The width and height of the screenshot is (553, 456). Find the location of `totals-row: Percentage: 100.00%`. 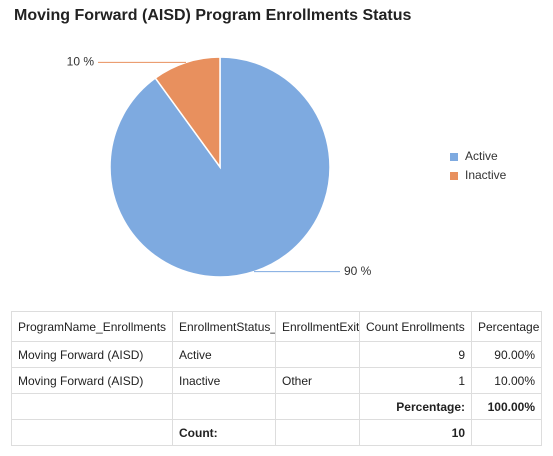

totals-row: Percentage: 100.00% is located at coordinates (276, 406).